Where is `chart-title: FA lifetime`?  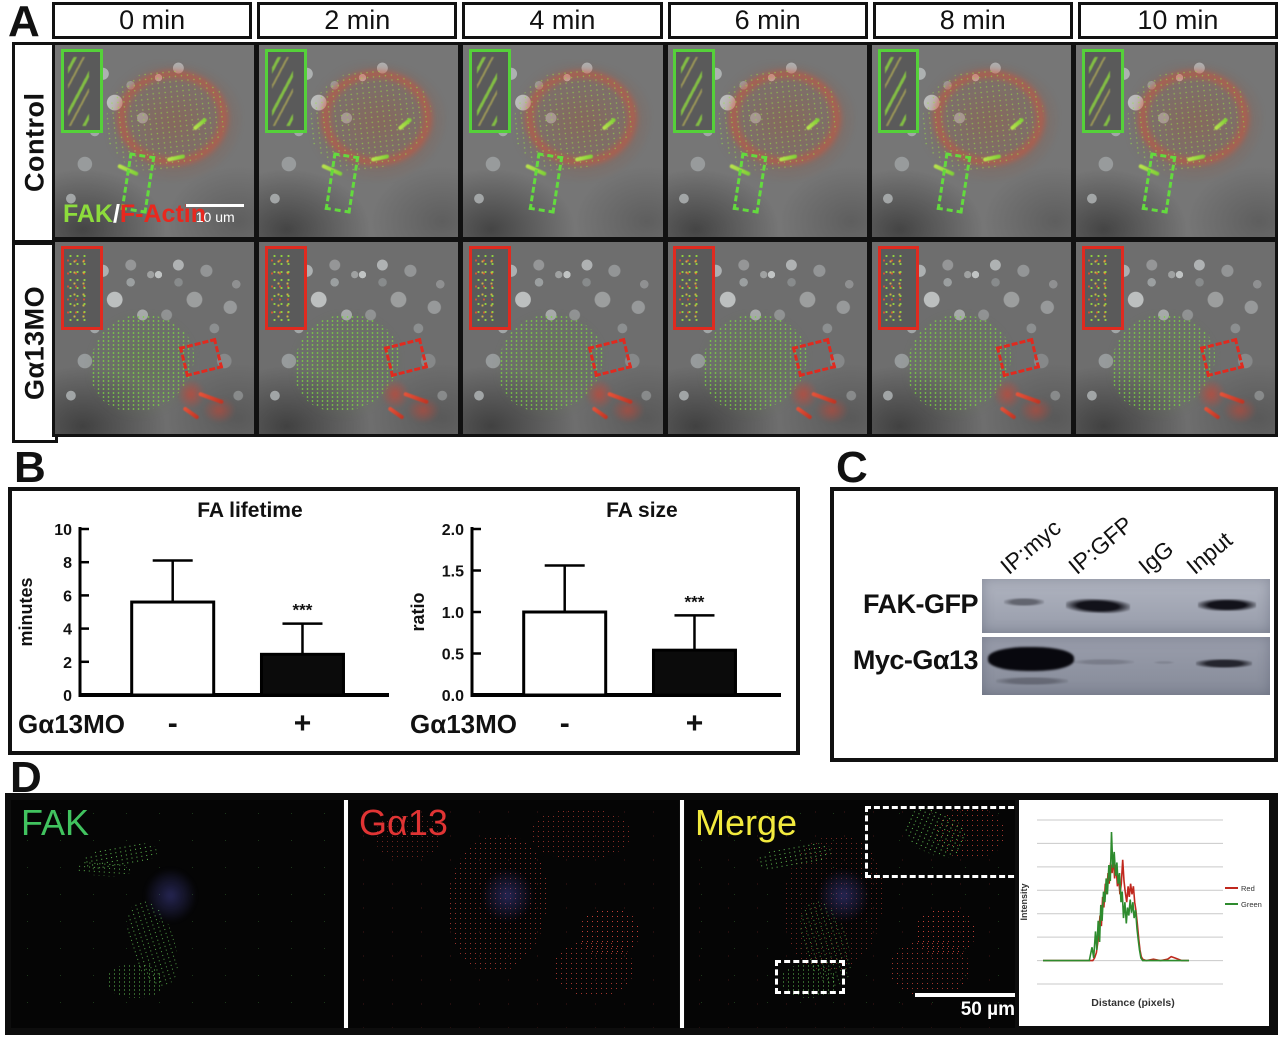
chart-title: FA lifetime is located at coordinates (249, 510).